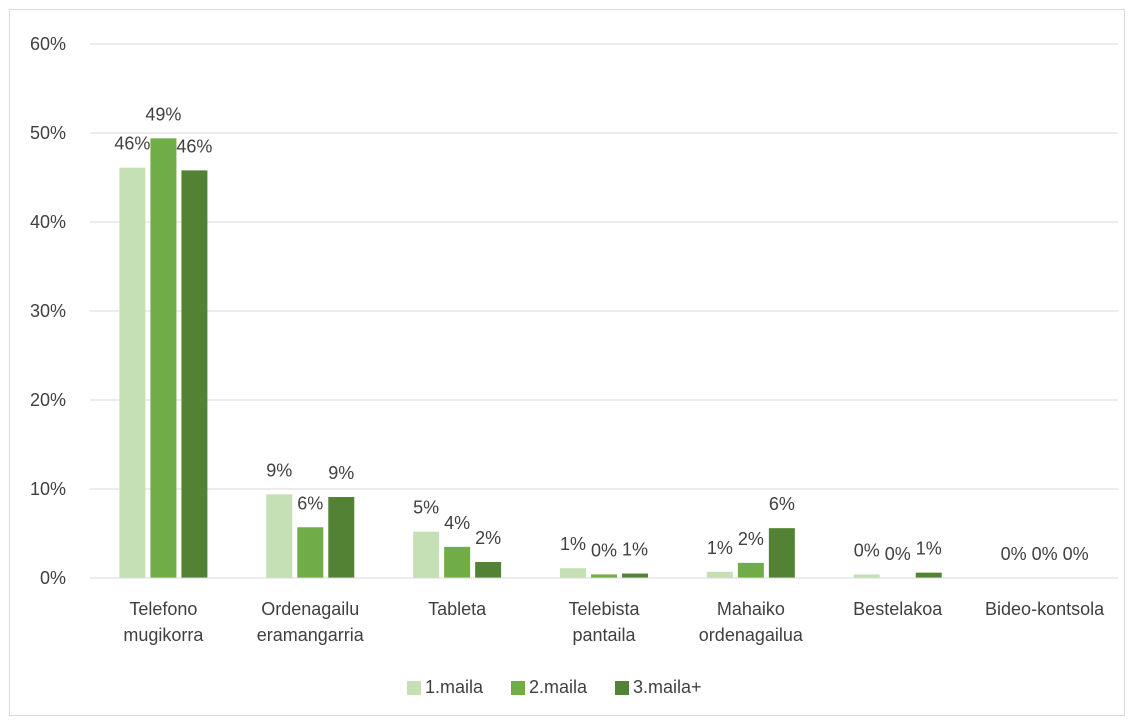 Image resolution: width=1136 pixels, height=725 pixels. What do you see at coordinates (311, 635) in the screenshot?
I see `category-label: eramangarria` at bounding box center [311, 635].